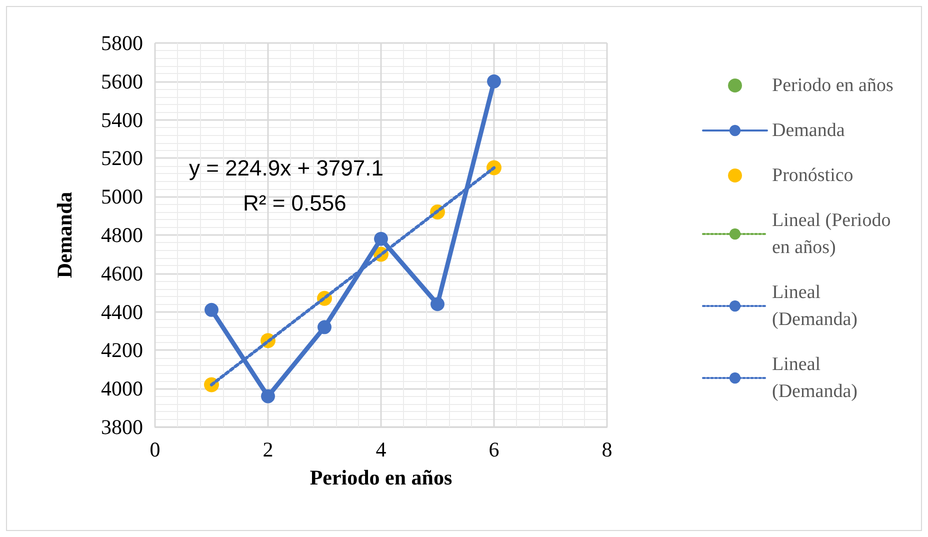  Describe the element at coordinates (607, 450) in the screenshot. I see `x-tick-label: 8` at that location.